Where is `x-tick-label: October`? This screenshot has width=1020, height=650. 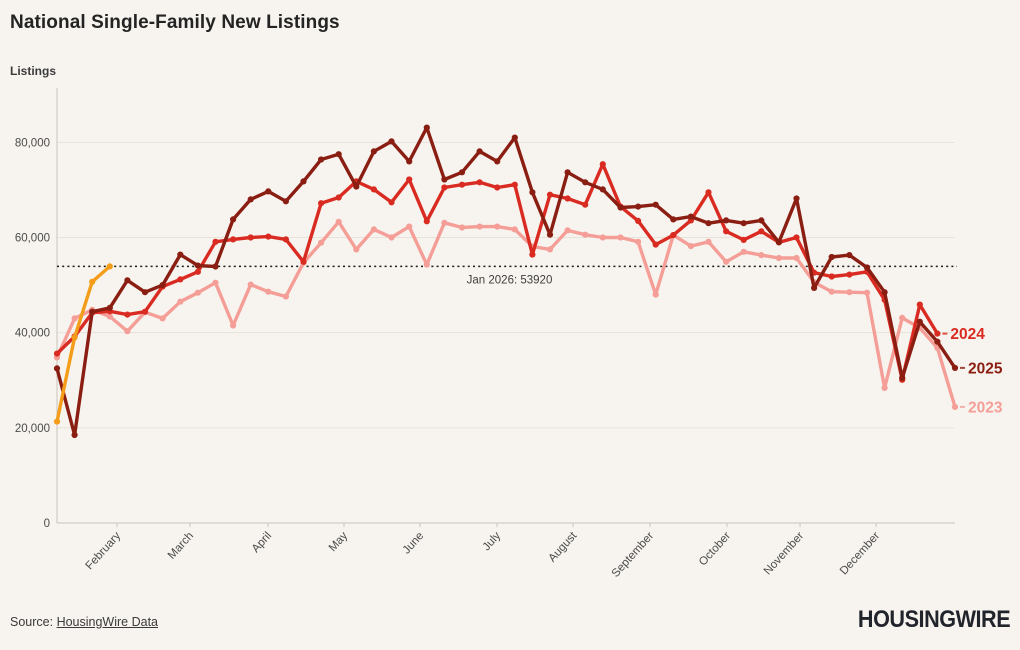 x-tick-label: October is located at coordinates (715, 549).